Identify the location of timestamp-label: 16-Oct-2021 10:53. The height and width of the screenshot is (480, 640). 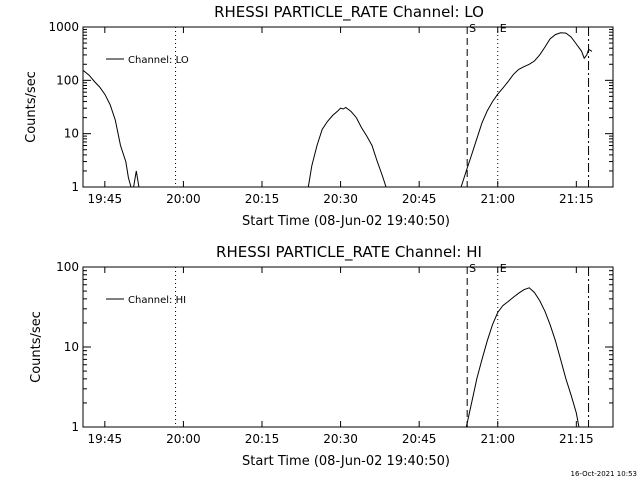
(604, 474).